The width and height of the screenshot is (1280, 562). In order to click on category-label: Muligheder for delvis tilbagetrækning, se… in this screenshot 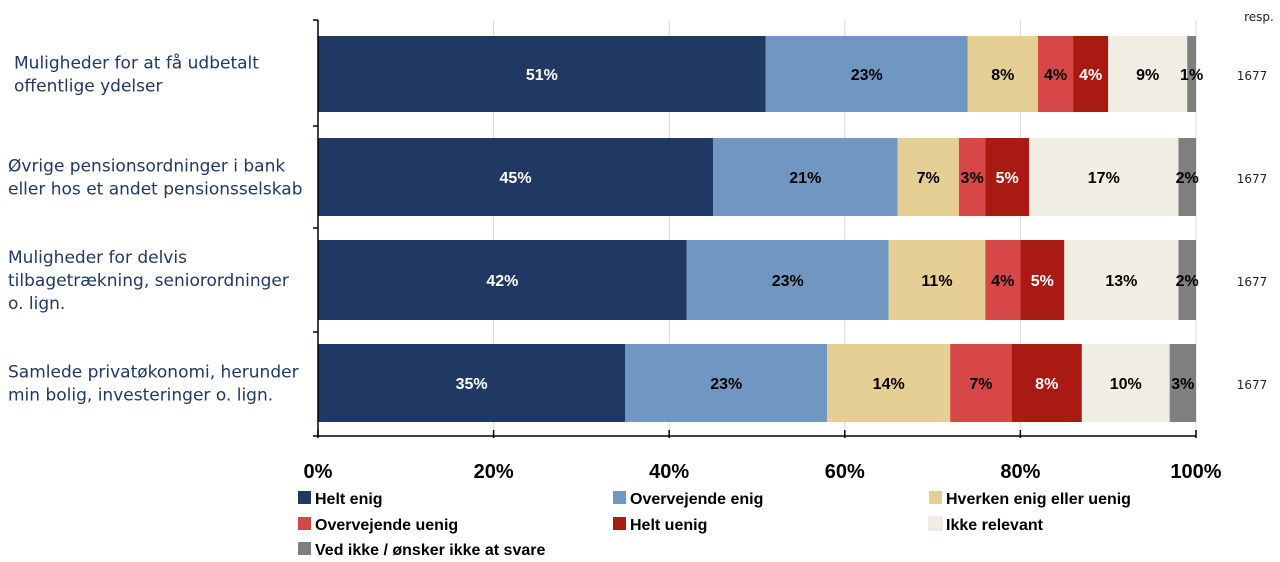, I will do `click(148, 281)`.